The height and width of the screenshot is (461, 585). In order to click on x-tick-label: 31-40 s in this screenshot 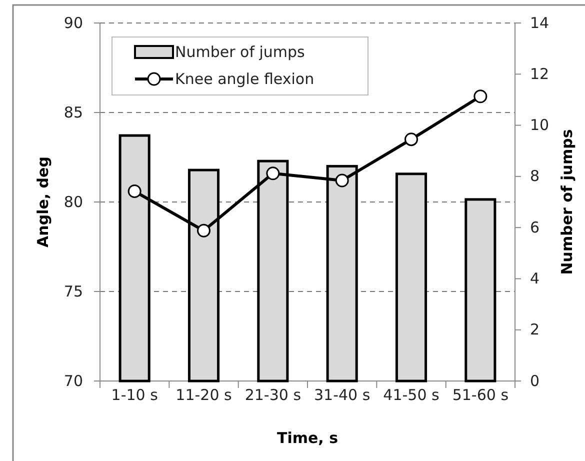, I will do `click(342, 395)`.